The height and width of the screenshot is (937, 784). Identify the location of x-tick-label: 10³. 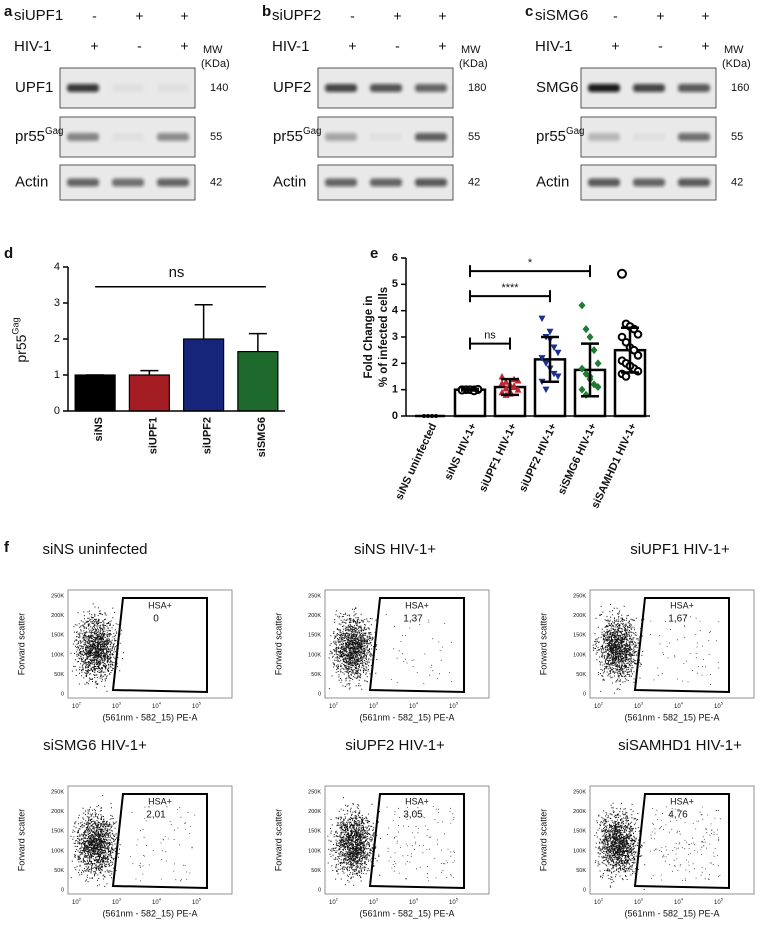
(116, 705).